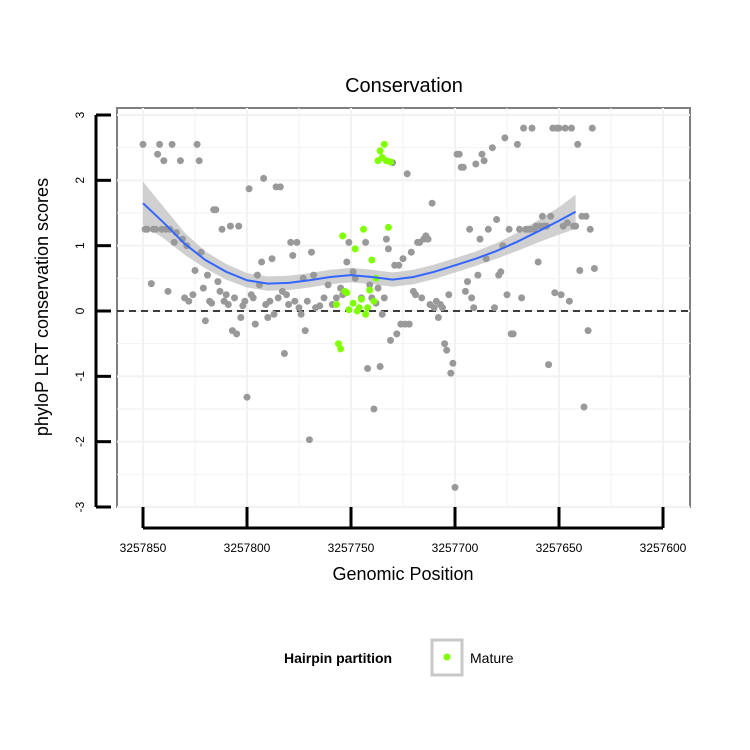  Describe the element at coordinates (338, 658) in the screenshot. I see `legend-title: Hairpin partition` at that location.